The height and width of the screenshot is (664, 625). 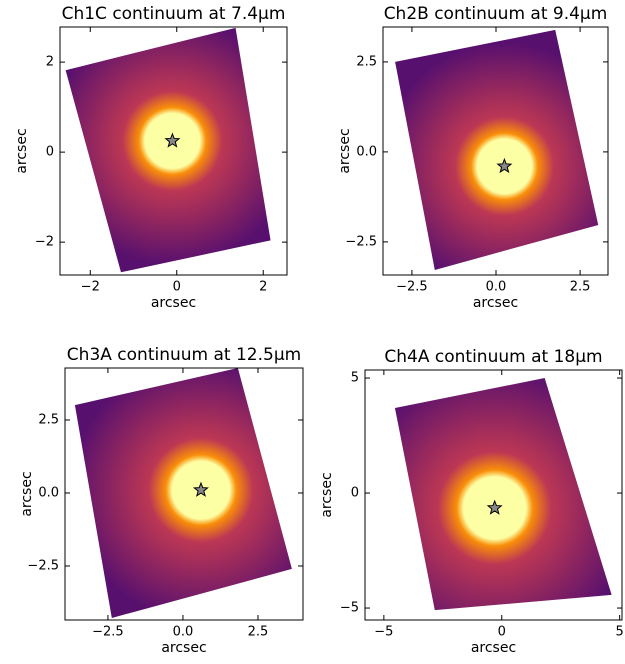 I want to click on panel-title: Ch4A continuum at 18μm, so click(x=493, y=357).